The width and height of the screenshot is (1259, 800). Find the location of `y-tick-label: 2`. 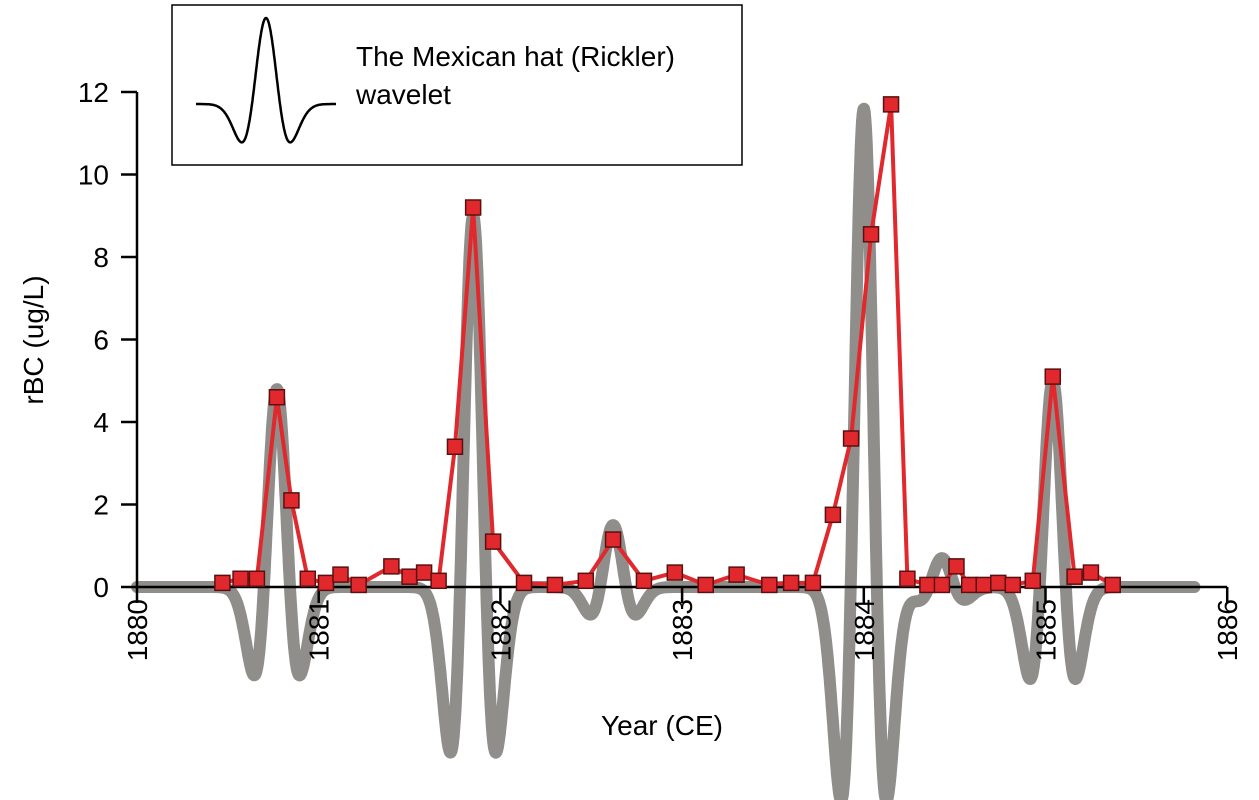

y-tick-label: 2 is located at coordinates (101, 505).